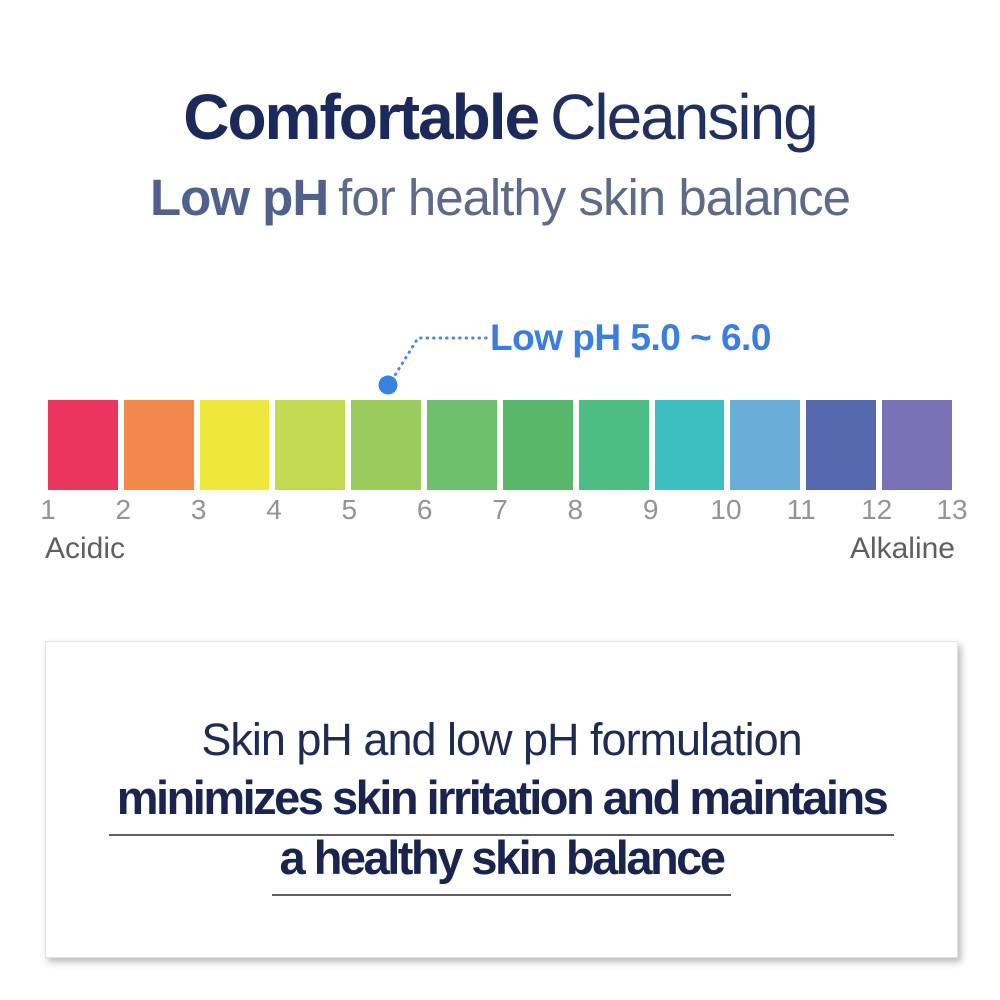  What do you see at coordinates (501, 739) in the screenshot?
I see `info-line-1: Skin pH and low pH formulation` at bounding box center [501, 739].